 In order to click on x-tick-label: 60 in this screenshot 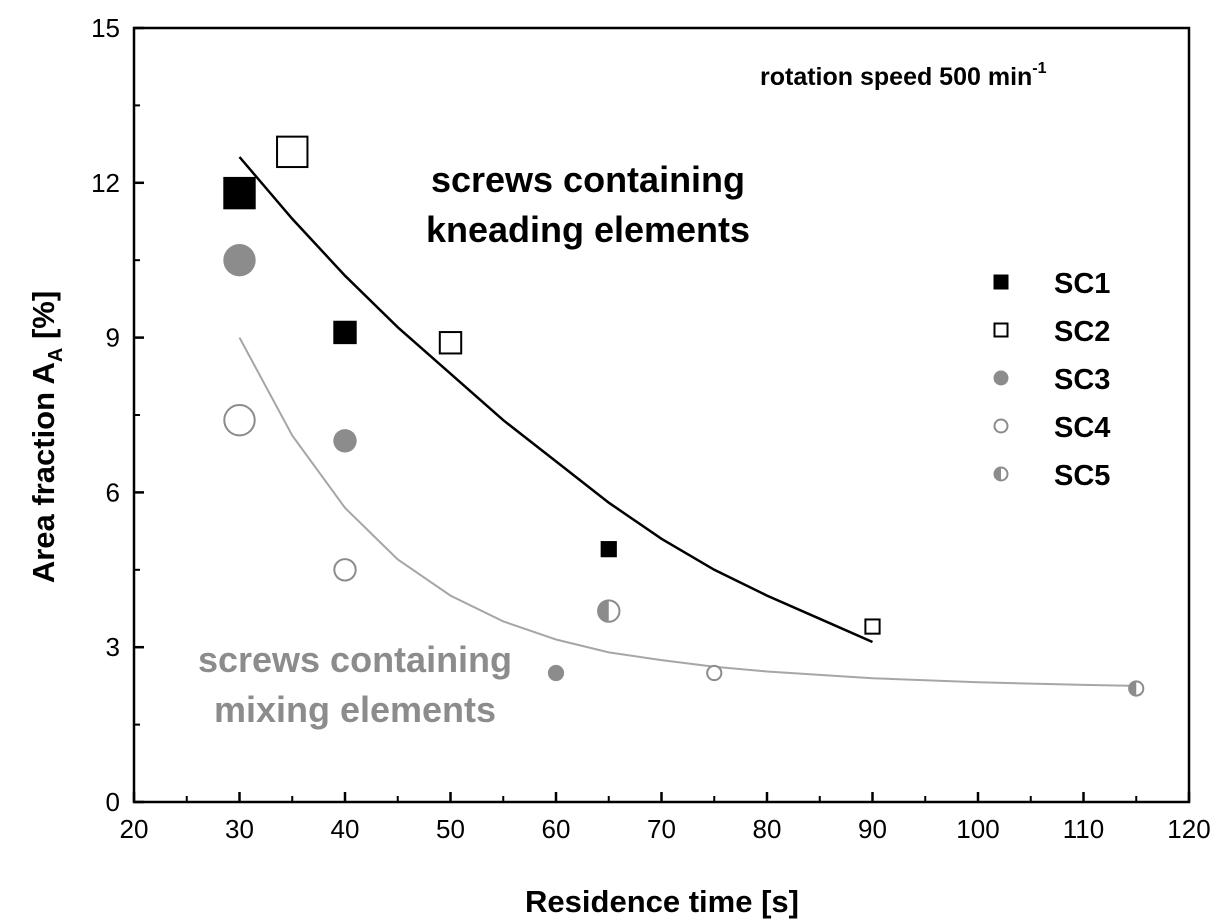, I will do `click(556, 829)`.